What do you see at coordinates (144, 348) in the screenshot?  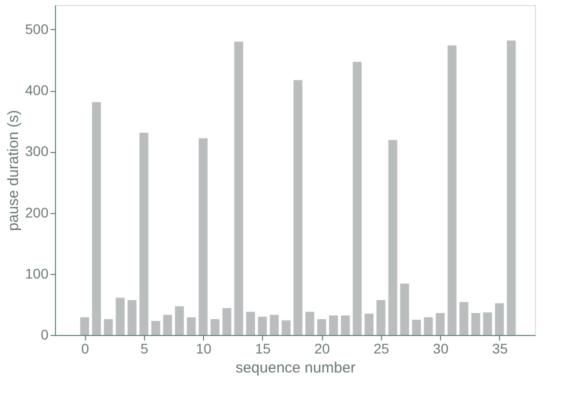 I see `x-tick-label: 5` at bounding box center [144, 348].